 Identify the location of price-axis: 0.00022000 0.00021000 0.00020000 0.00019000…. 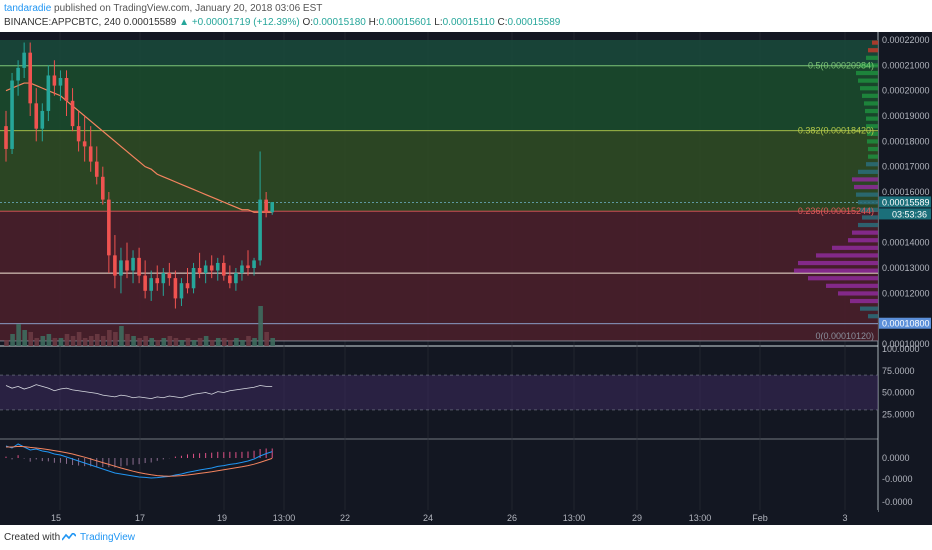
(905, 192).